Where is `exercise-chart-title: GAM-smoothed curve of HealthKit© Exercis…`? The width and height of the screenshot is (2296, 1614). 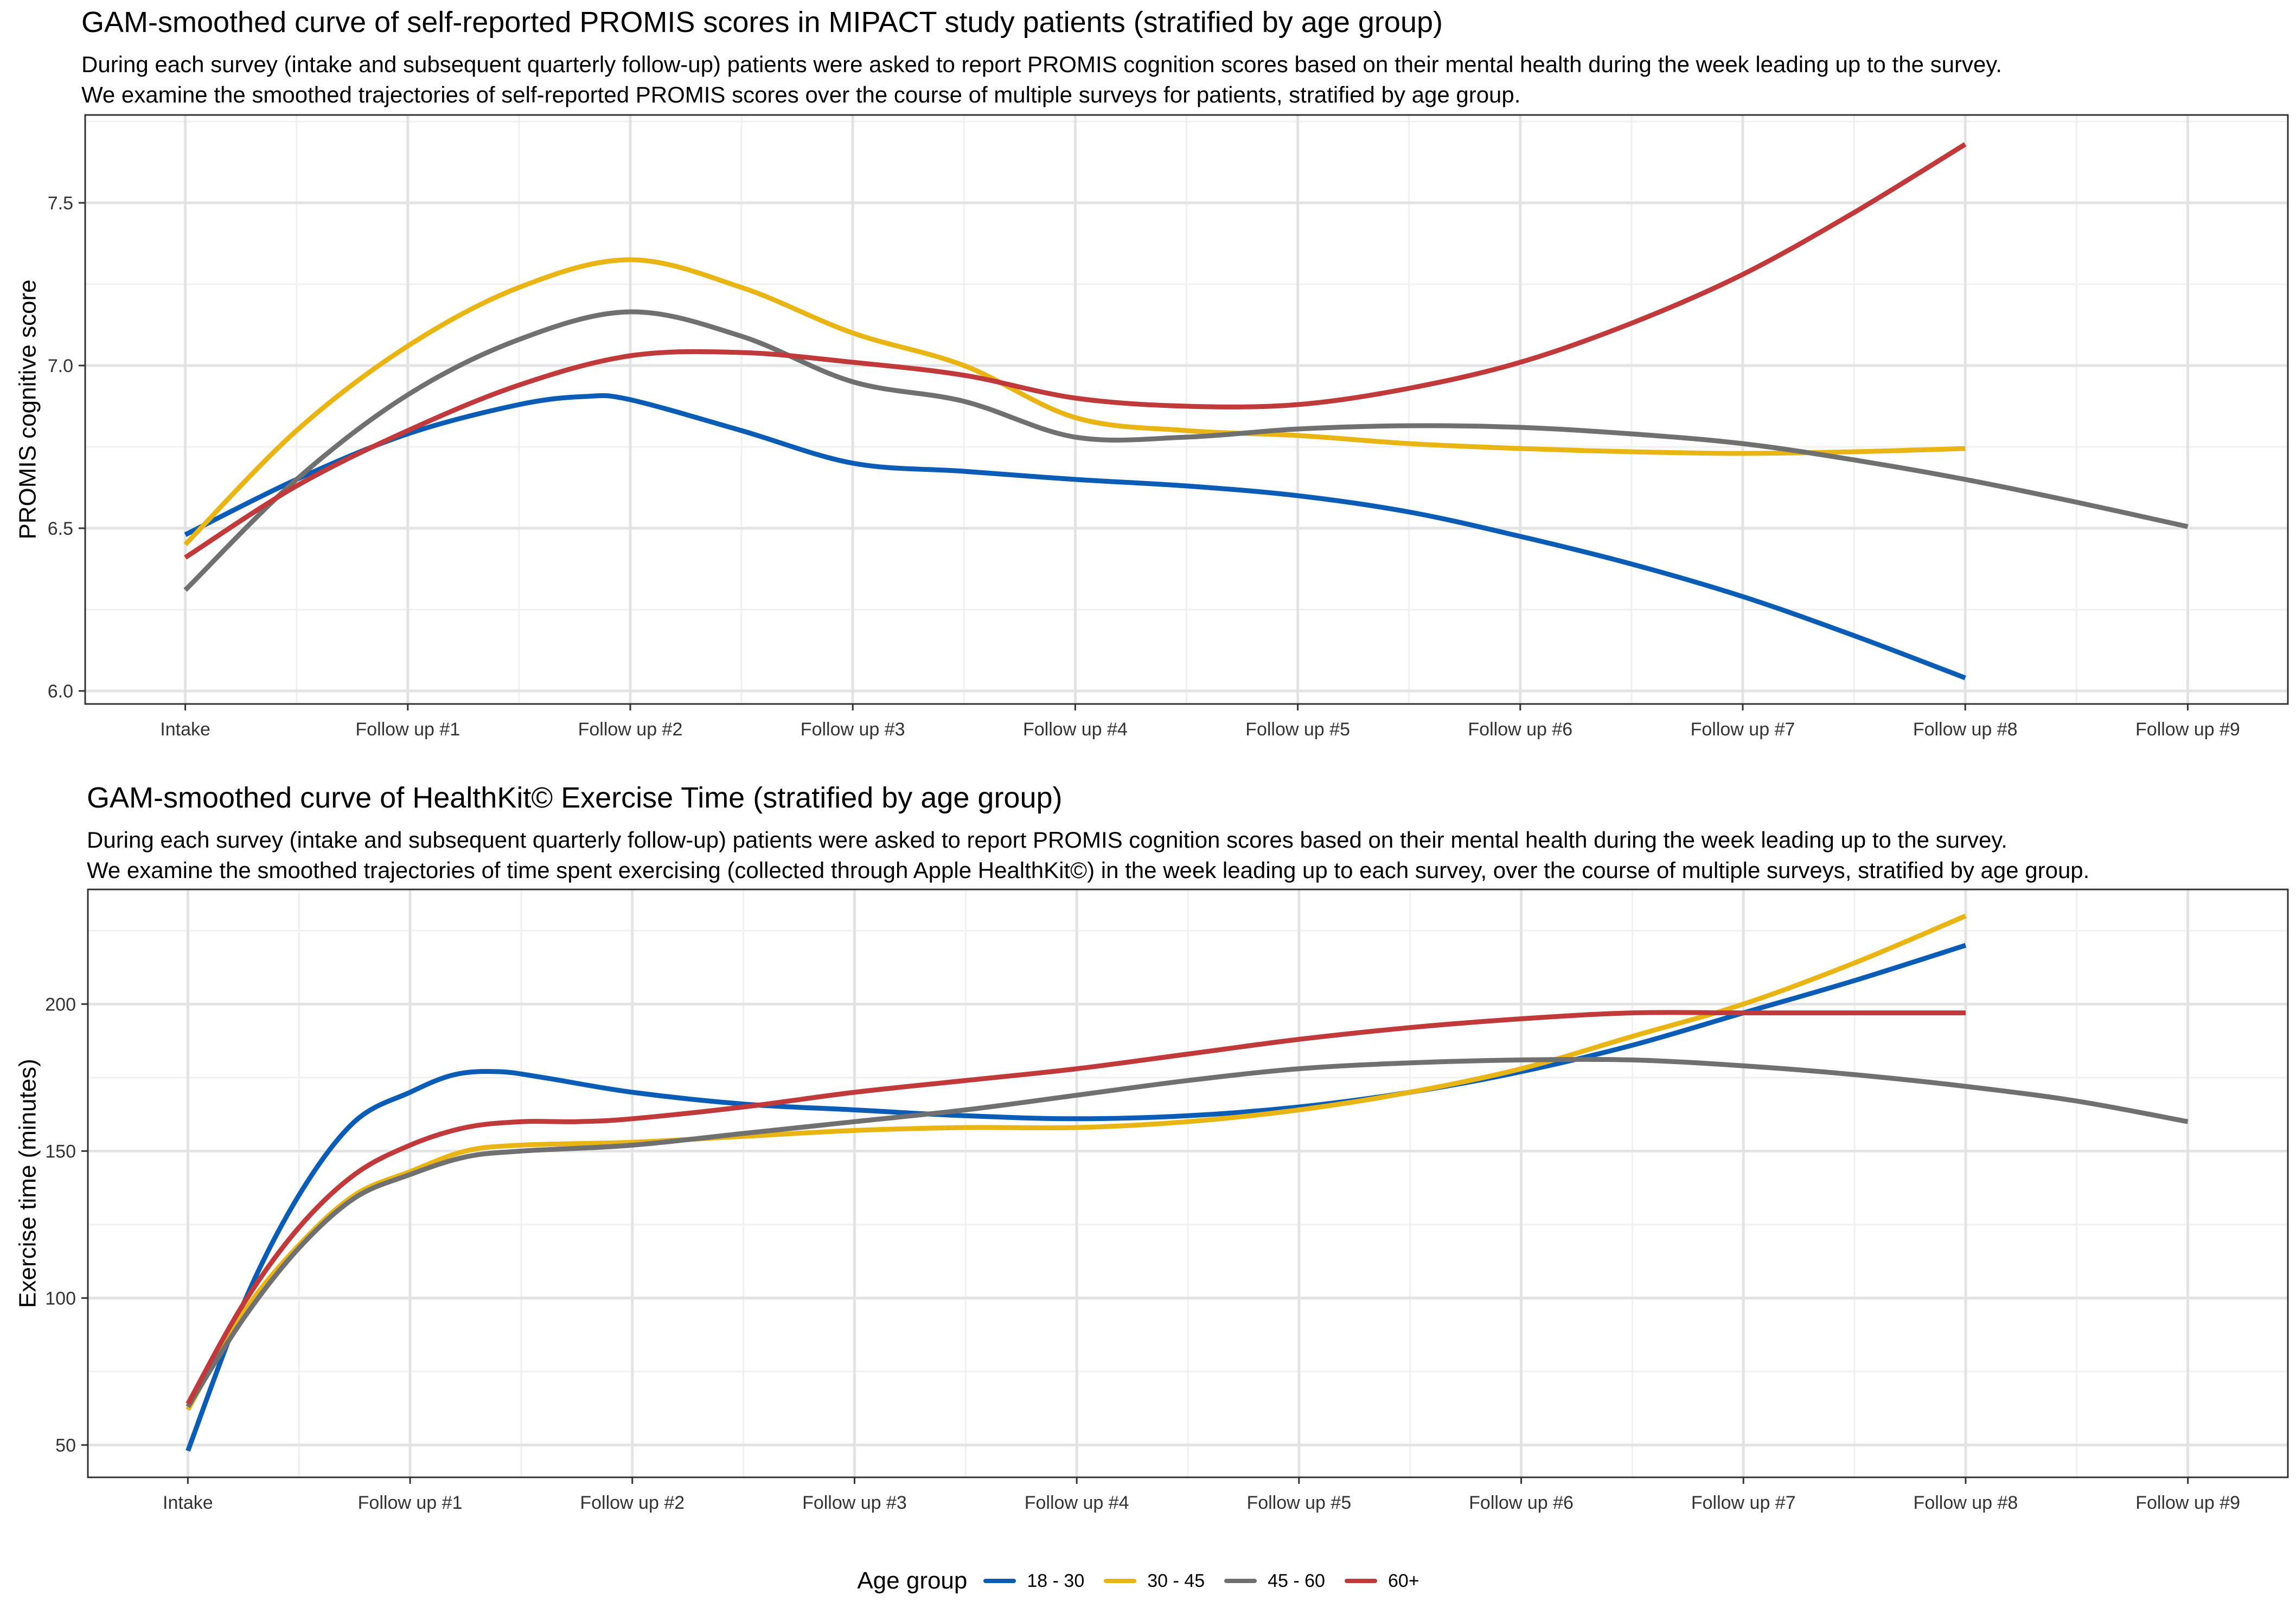
exercise-chart-title: GAM-smoothed curve of HealthKit© Exercis… is located at coordinates (575, 798).